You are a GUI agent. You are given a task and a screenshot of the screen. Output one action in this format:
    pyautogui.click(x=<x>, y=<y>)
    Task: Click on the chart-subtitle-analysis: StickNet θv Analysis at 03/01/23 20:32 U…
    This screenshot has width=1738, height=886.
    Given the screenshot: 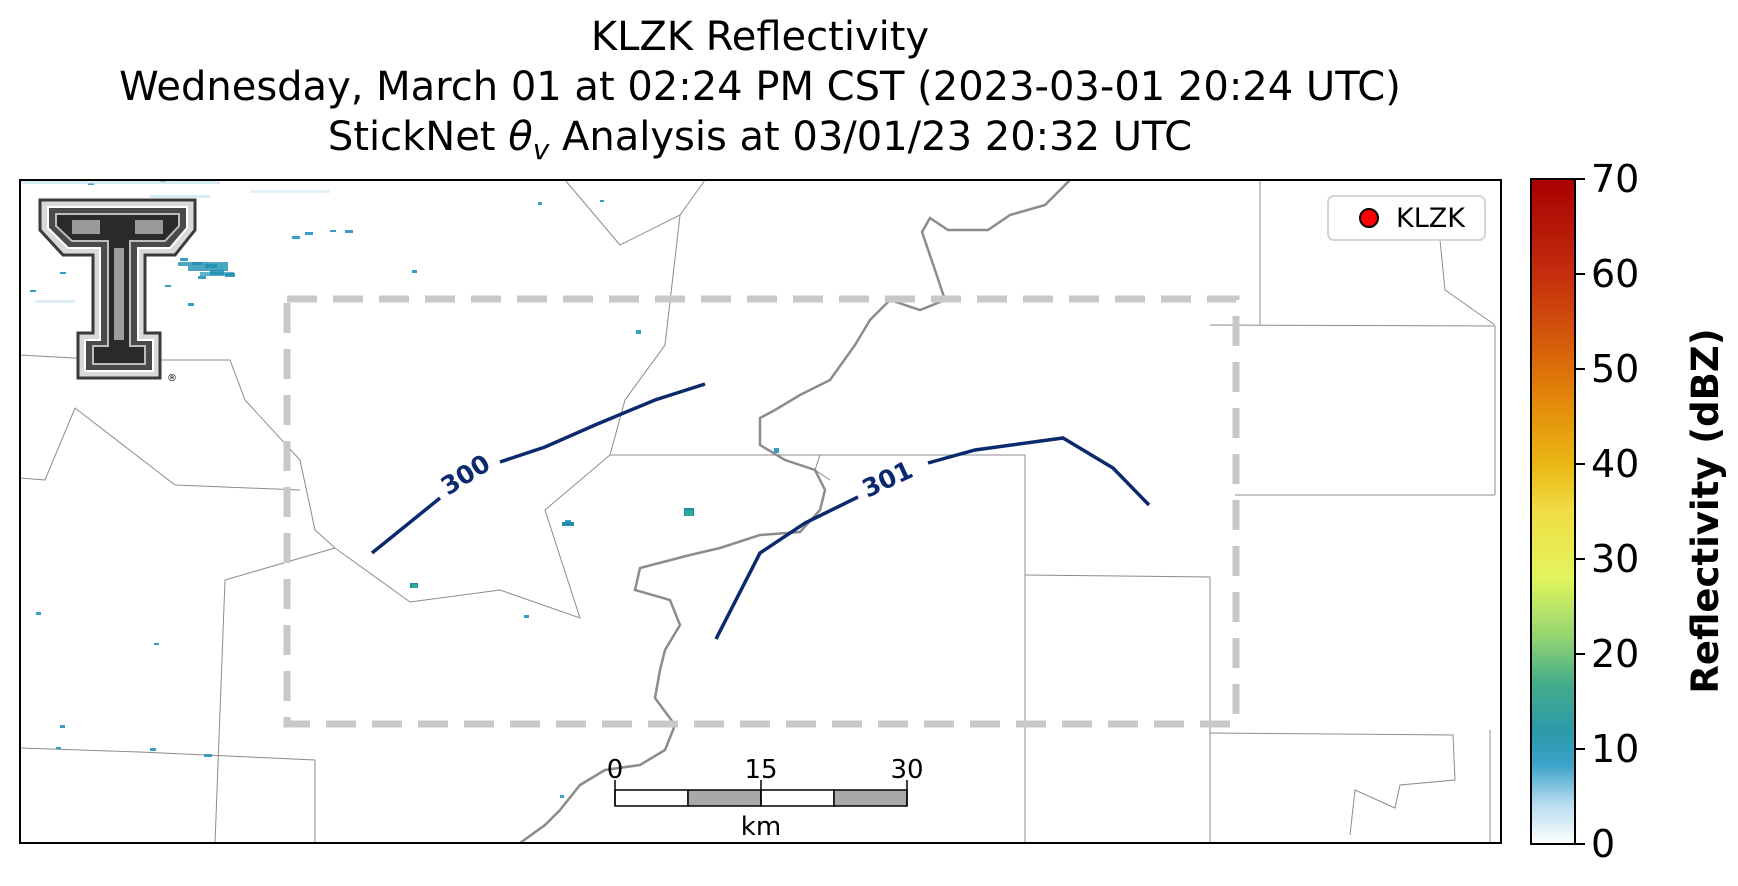 What is the action you would take?
    pyautogui.click(x=760, y=140)
    